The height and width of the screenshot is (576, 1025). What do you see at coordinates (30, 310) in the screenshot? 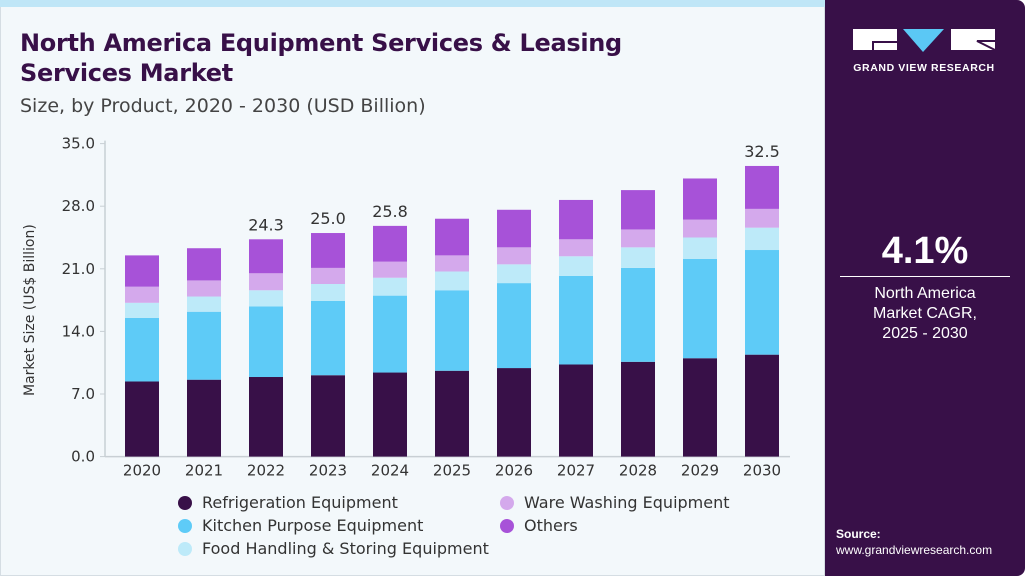
I see `y-axis-title: Market Size (US$ Billion)` at bounding box center [30, 310].